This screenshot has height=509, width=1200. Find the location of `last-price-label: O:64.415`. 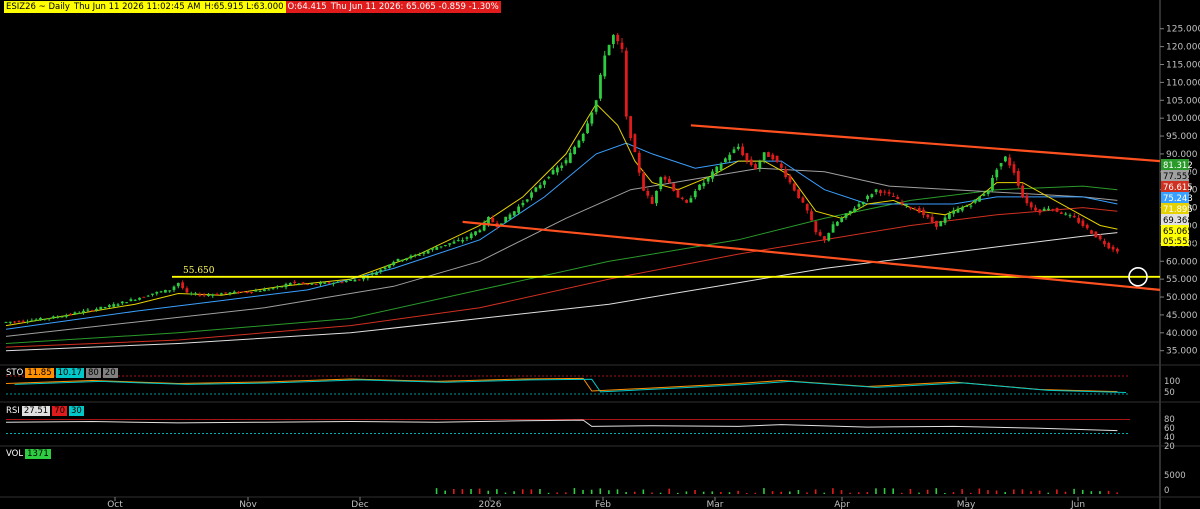

last-price-label: O:64.415 is located at coordinates (307, 7).